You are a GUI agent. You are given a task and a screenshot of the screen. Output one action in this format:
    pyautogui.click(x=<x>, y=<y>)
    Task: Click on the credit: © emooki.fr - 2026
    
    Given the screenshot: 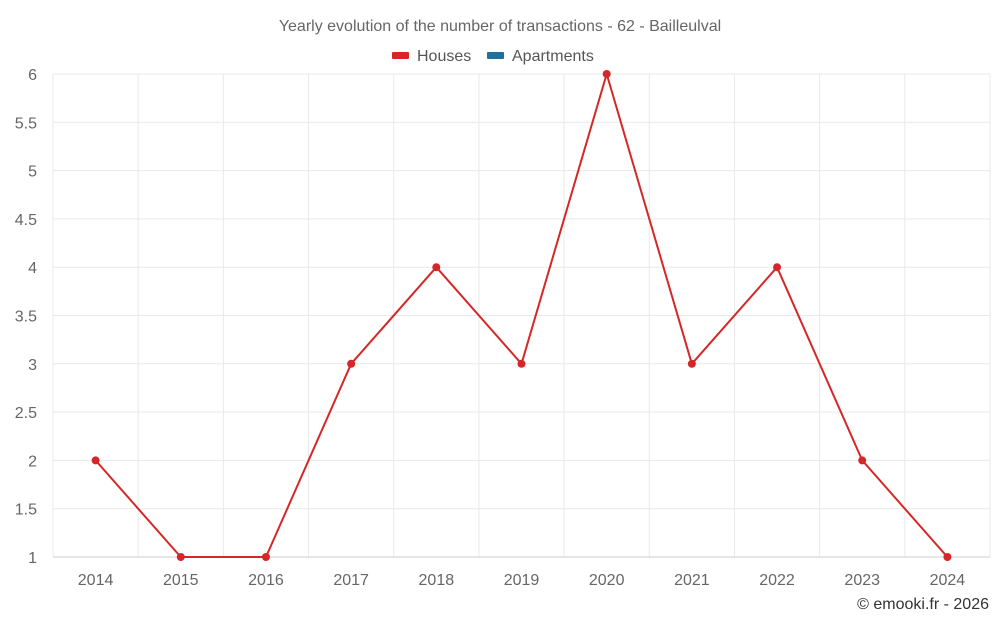 What is the action you would take?
    pyautogui.click(x=923, y=604)
    